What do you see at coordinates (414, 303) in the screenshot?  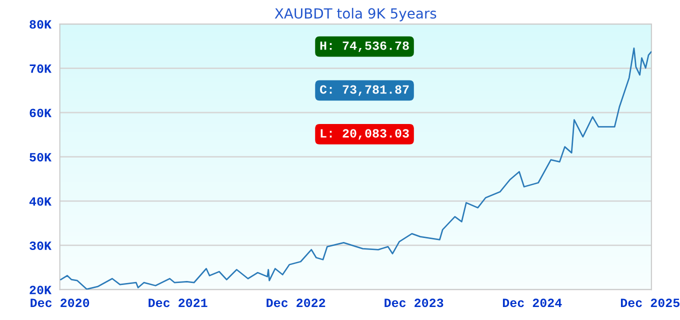 I see `x-tick-label: Dec 2023` at bounding box center [414, 303].